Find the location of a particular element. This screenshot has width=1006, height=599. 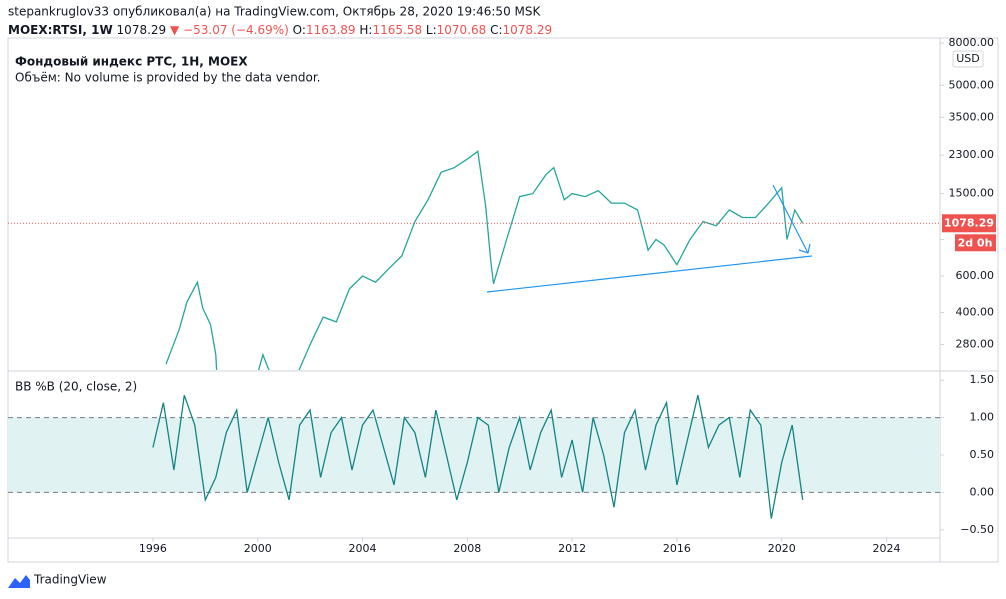

countdown-tag is located at coordinates (975, 243).